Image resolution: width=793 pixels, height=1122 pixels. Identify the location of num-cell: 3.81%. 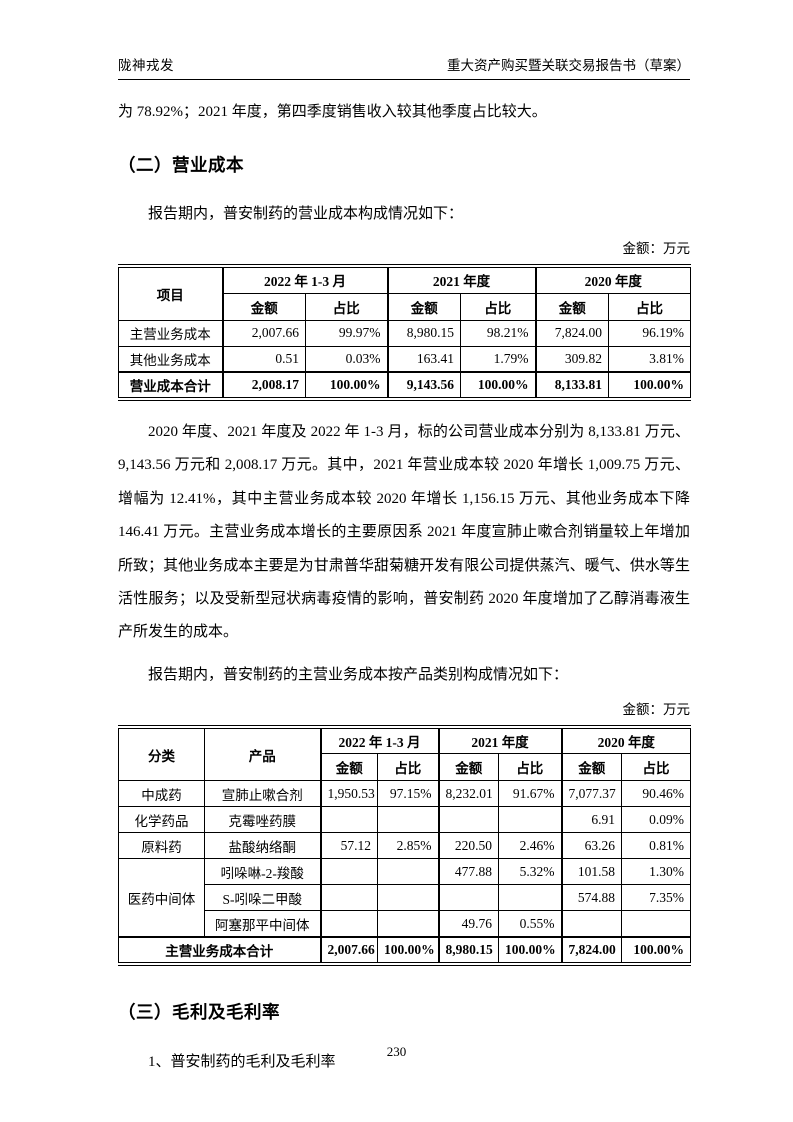
(649, 359).